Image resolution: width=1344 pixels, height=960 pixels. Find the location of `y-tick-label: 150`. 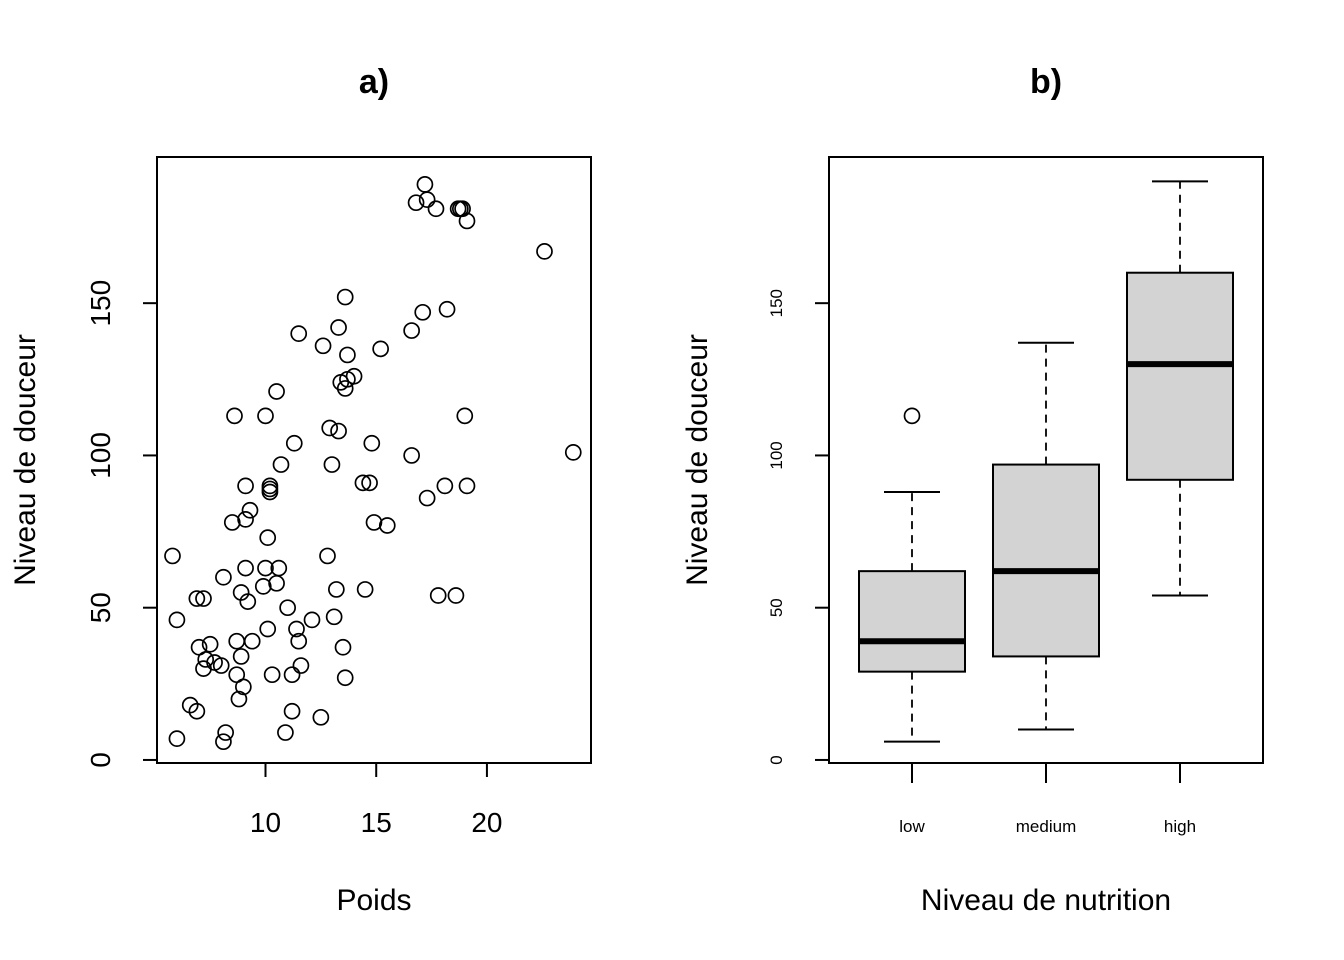

y-tick-label: 150 is located at coordinates (776, 303).